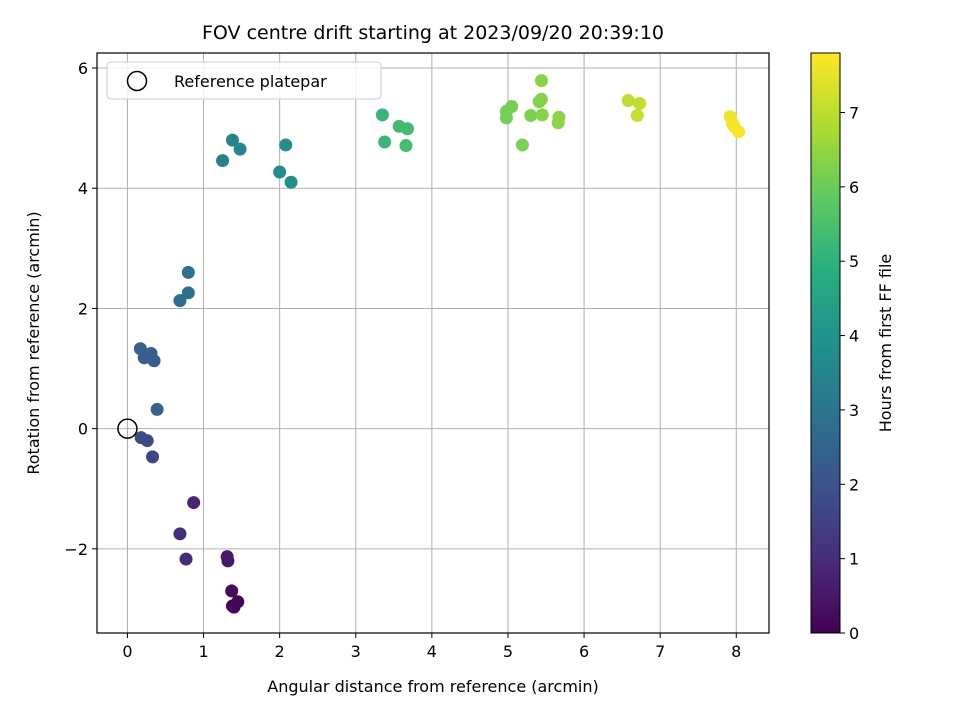 The height and width of the screenshot is (720, 960). Describe the element at coordinates (854, 410) in the screenshot. I see `colorbar-tick-label: 3` at that location.